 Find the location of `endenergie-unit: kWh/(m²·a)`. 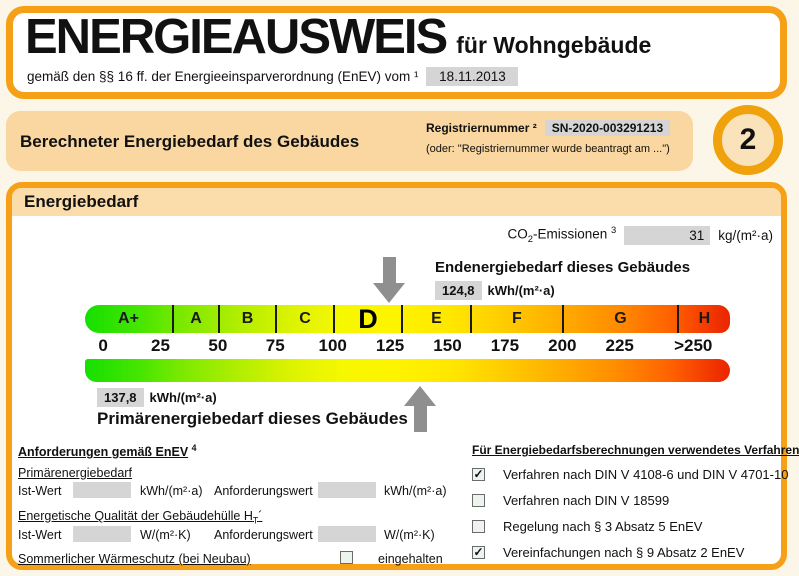

endenergie-unit: kWh/(m²·a) is located at coordinates (521, 290).